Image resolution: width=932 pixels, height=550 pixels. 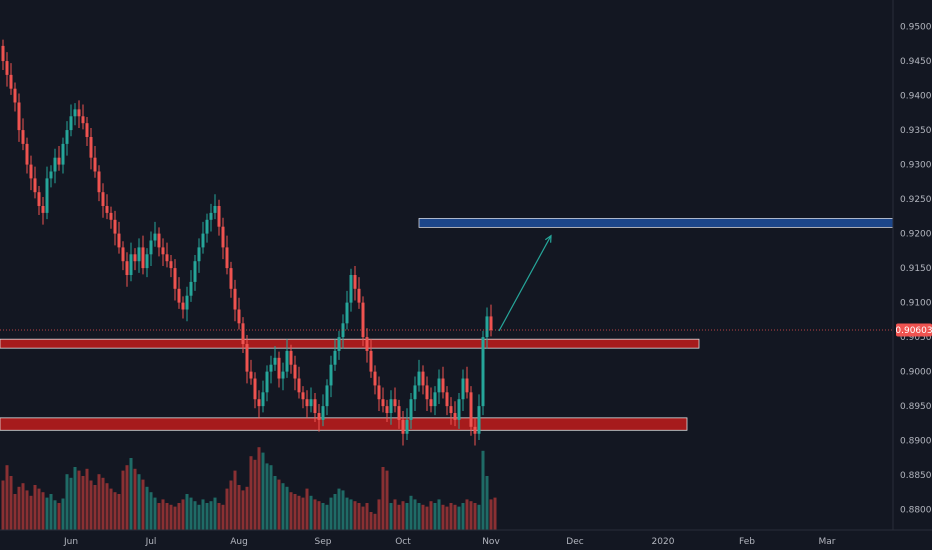 What do you see at coordinates (574, 542) in the screenshot?
I see `time-tick-label: Dec` at bounding box center [574, 542].